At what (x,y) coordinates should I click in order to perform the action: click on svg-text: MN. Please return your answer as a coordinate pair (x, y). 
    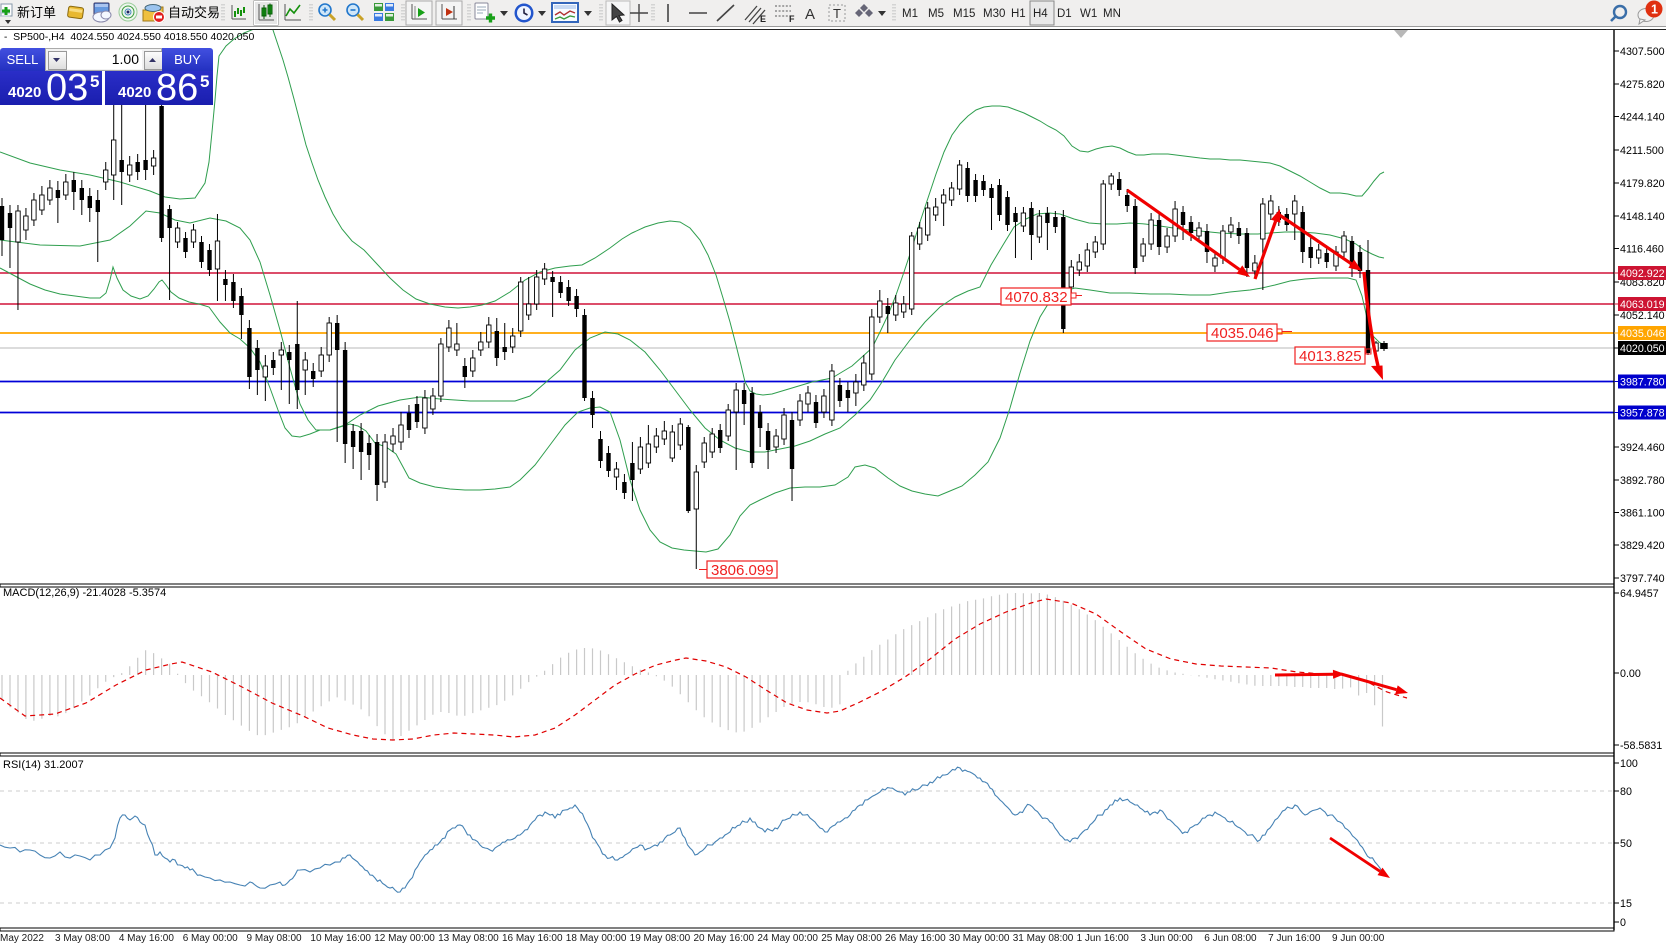
    Looking at the image, I should click on (1112, 14).